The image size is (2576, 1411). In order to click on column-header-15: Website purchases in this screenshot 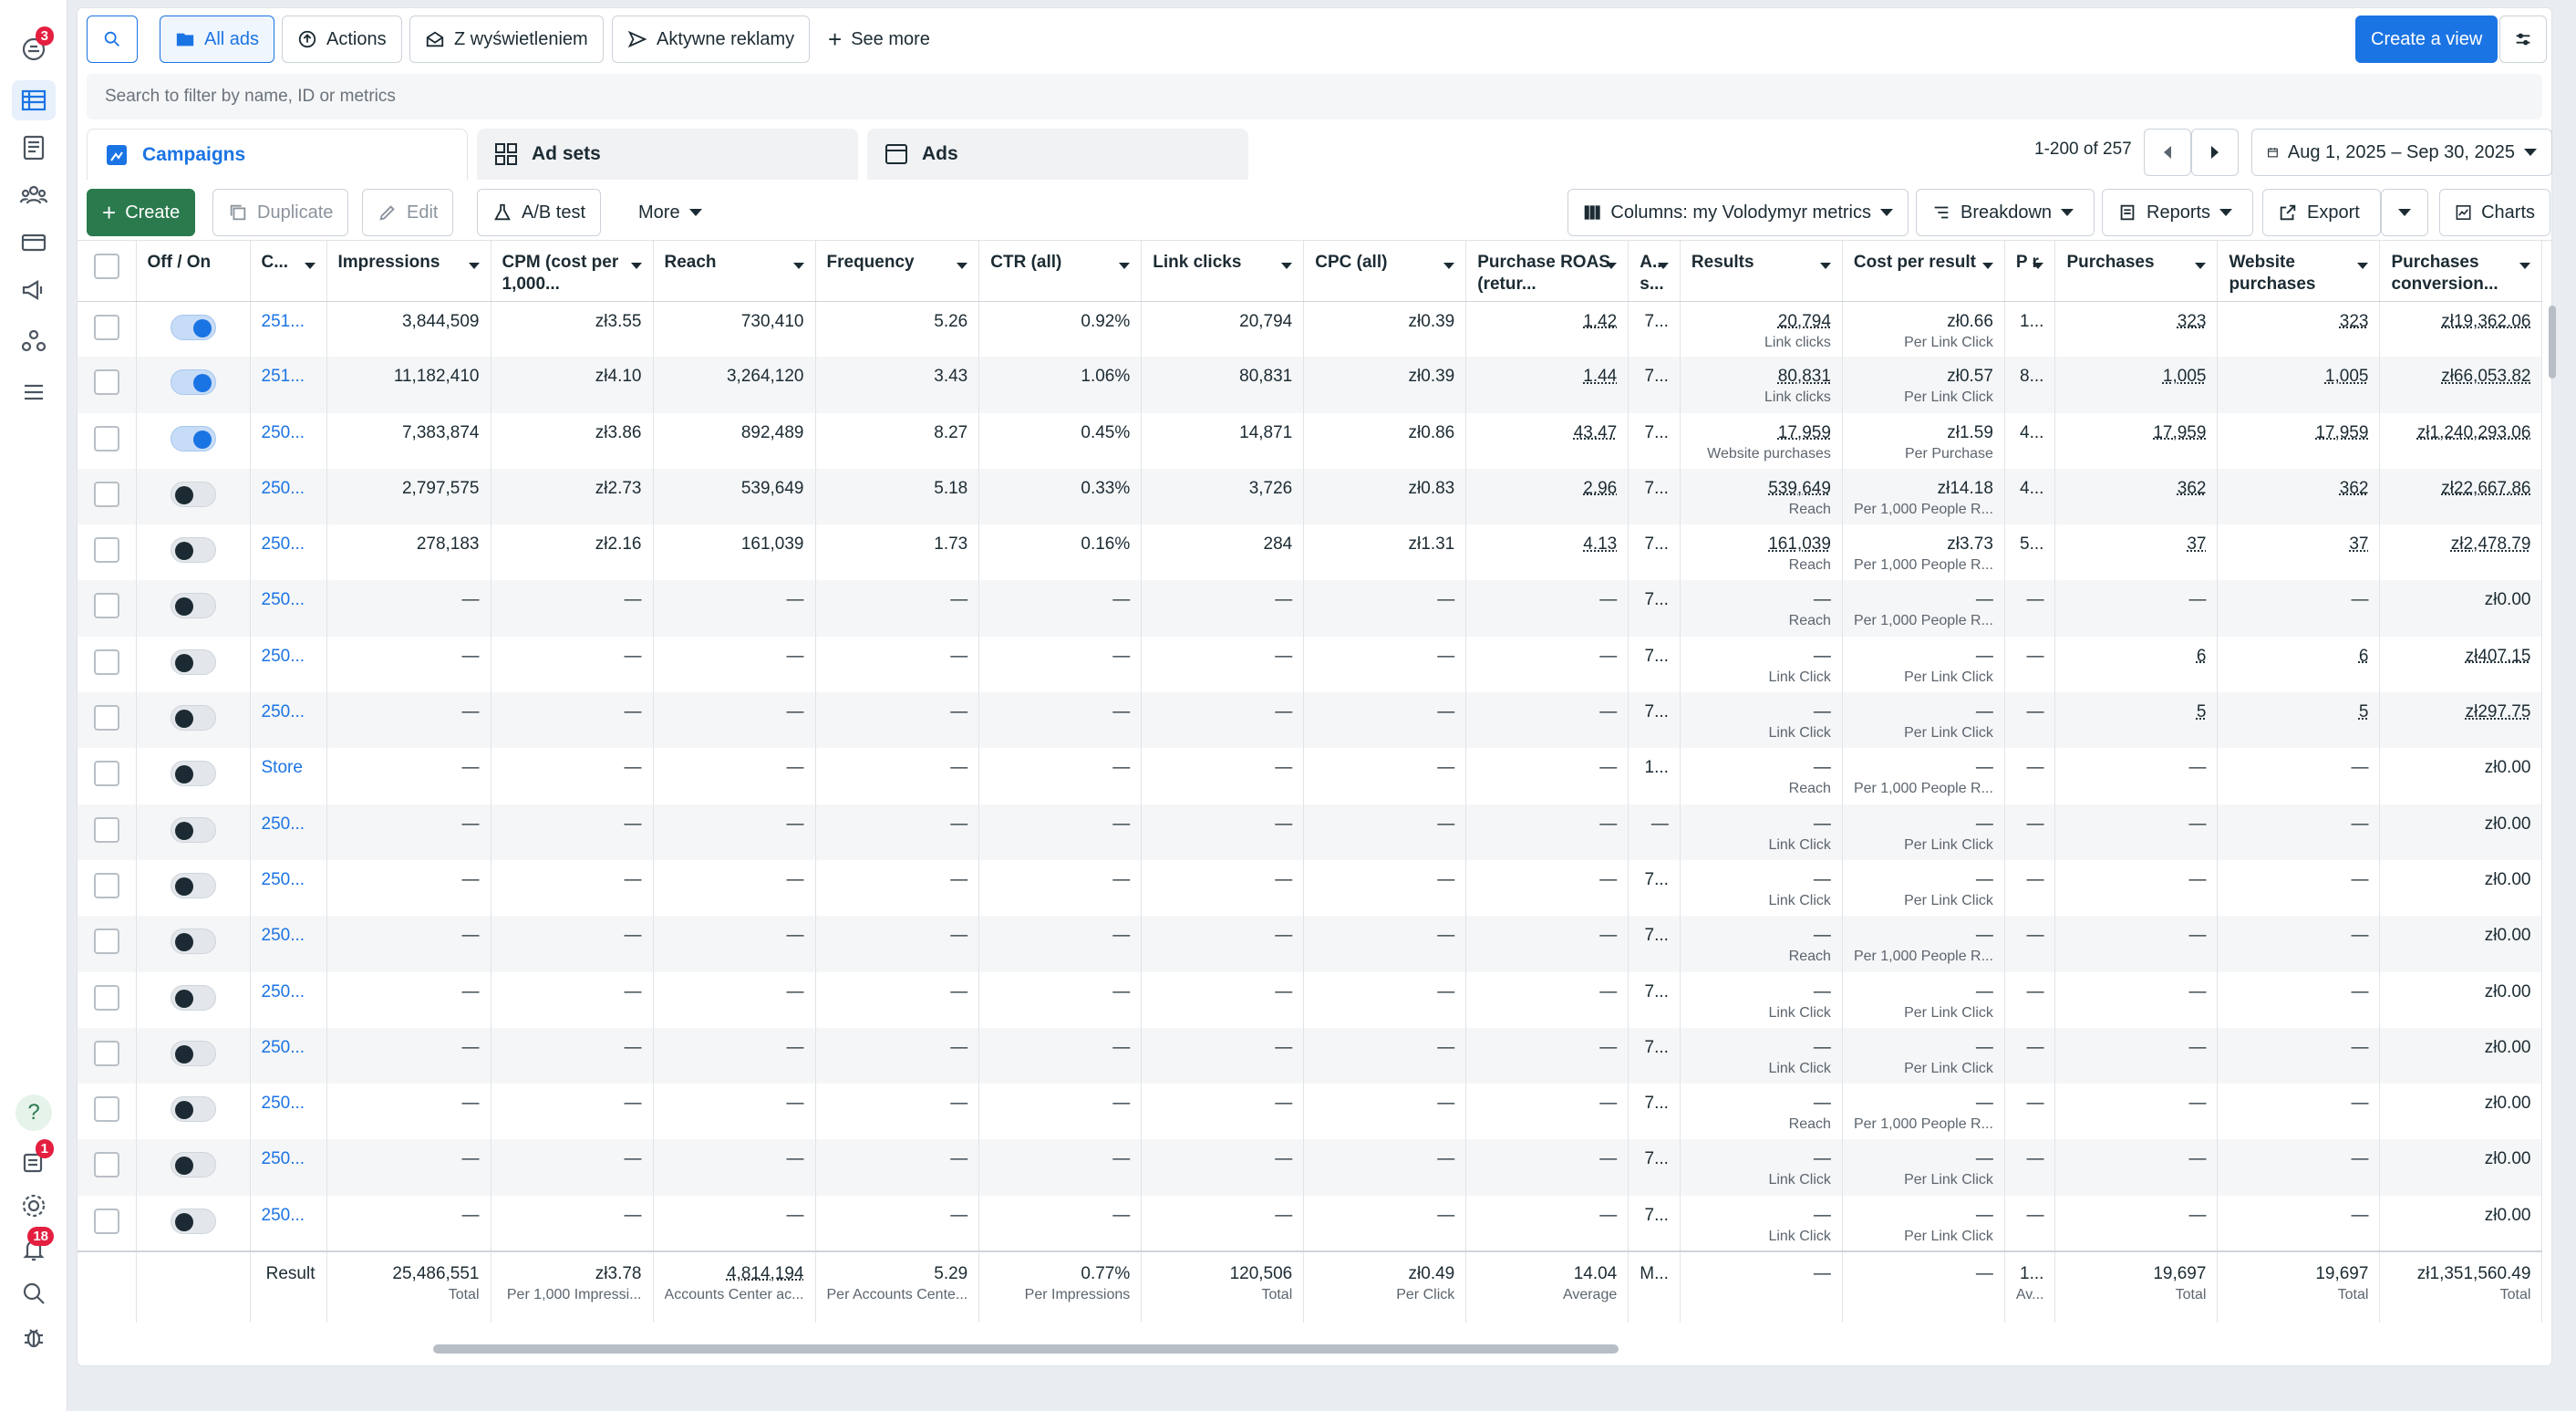, I will do `click(2299, 271)`.